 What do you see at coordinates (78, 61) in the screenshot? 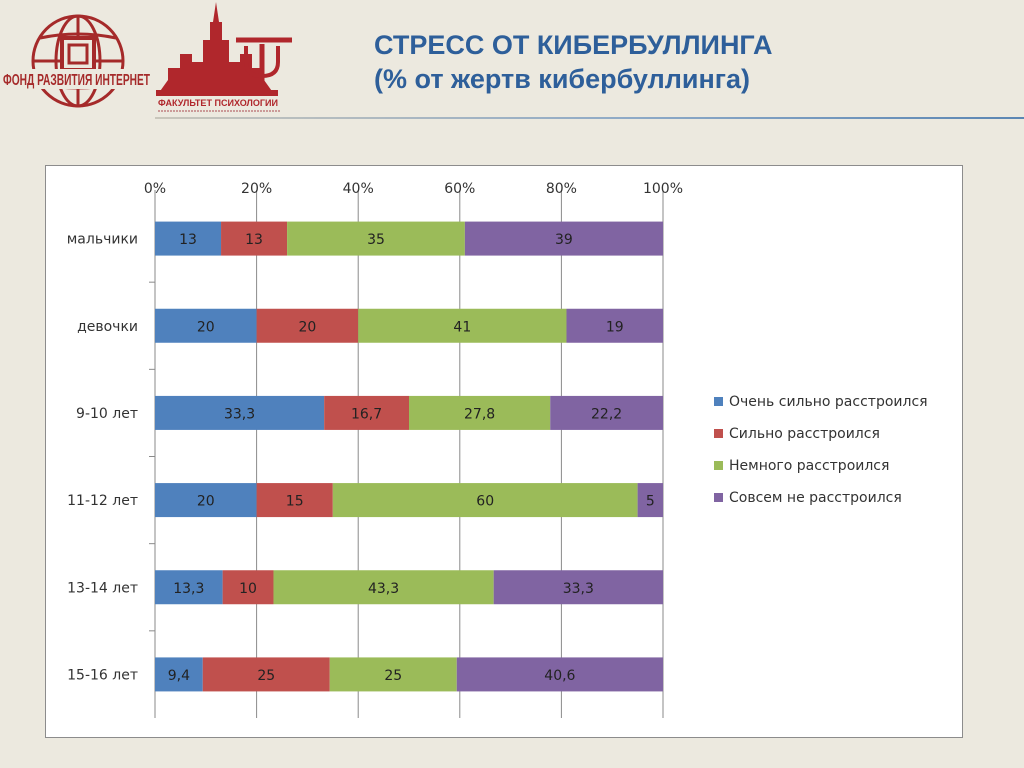
I see `globe-logo-icon` at bounding box center [78, 61].